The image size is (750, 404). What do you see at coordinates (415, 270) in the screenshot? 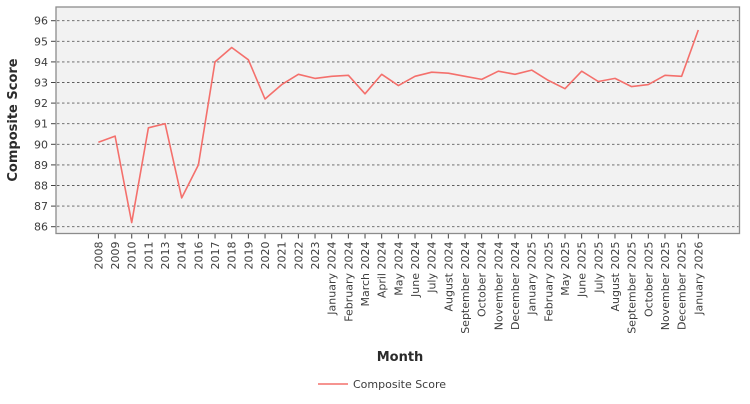
I see `x-tick-label: June 2024` at bounding box center [415, 270].